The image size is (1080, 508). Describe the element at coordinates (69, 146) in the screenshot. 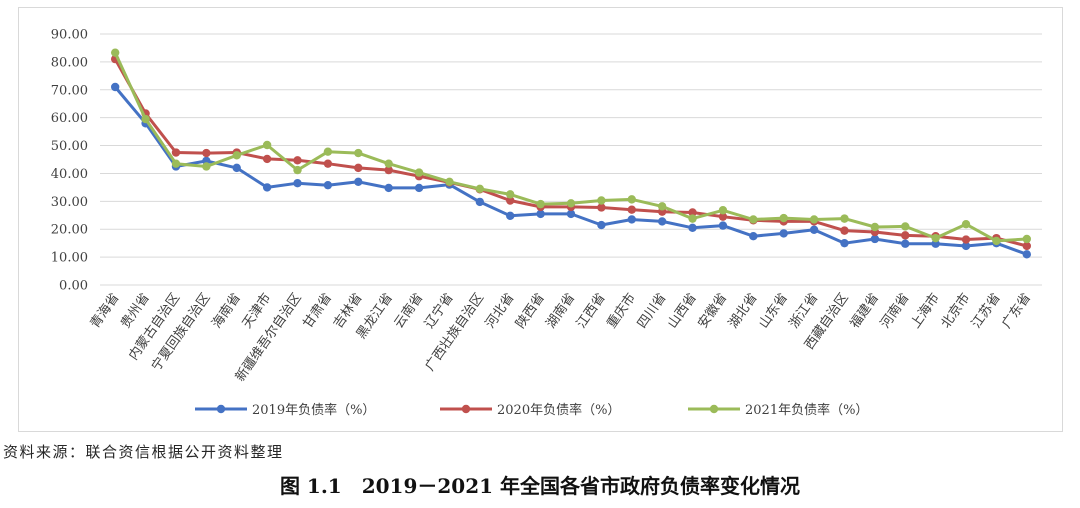

I see `y-tick-label: 50.00` at that location.